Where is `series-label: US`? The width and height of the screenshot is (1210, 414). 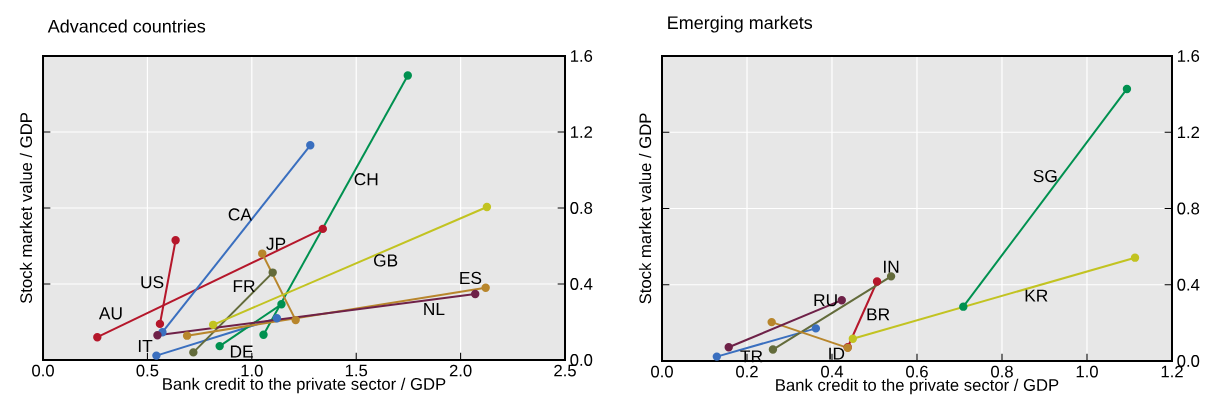
series-label: US is located at coordinates (152, 282).